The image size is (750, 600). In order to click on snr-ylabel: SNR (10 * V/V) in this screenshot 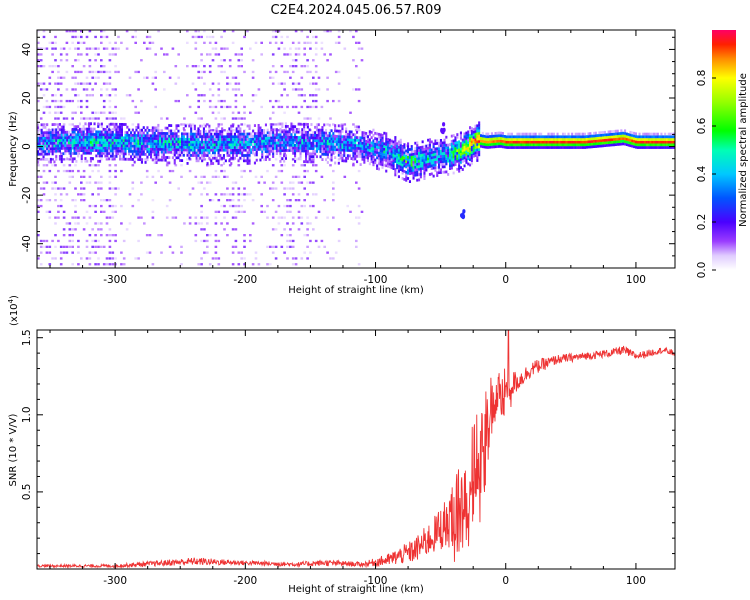, I will do `click(13, 449)`.